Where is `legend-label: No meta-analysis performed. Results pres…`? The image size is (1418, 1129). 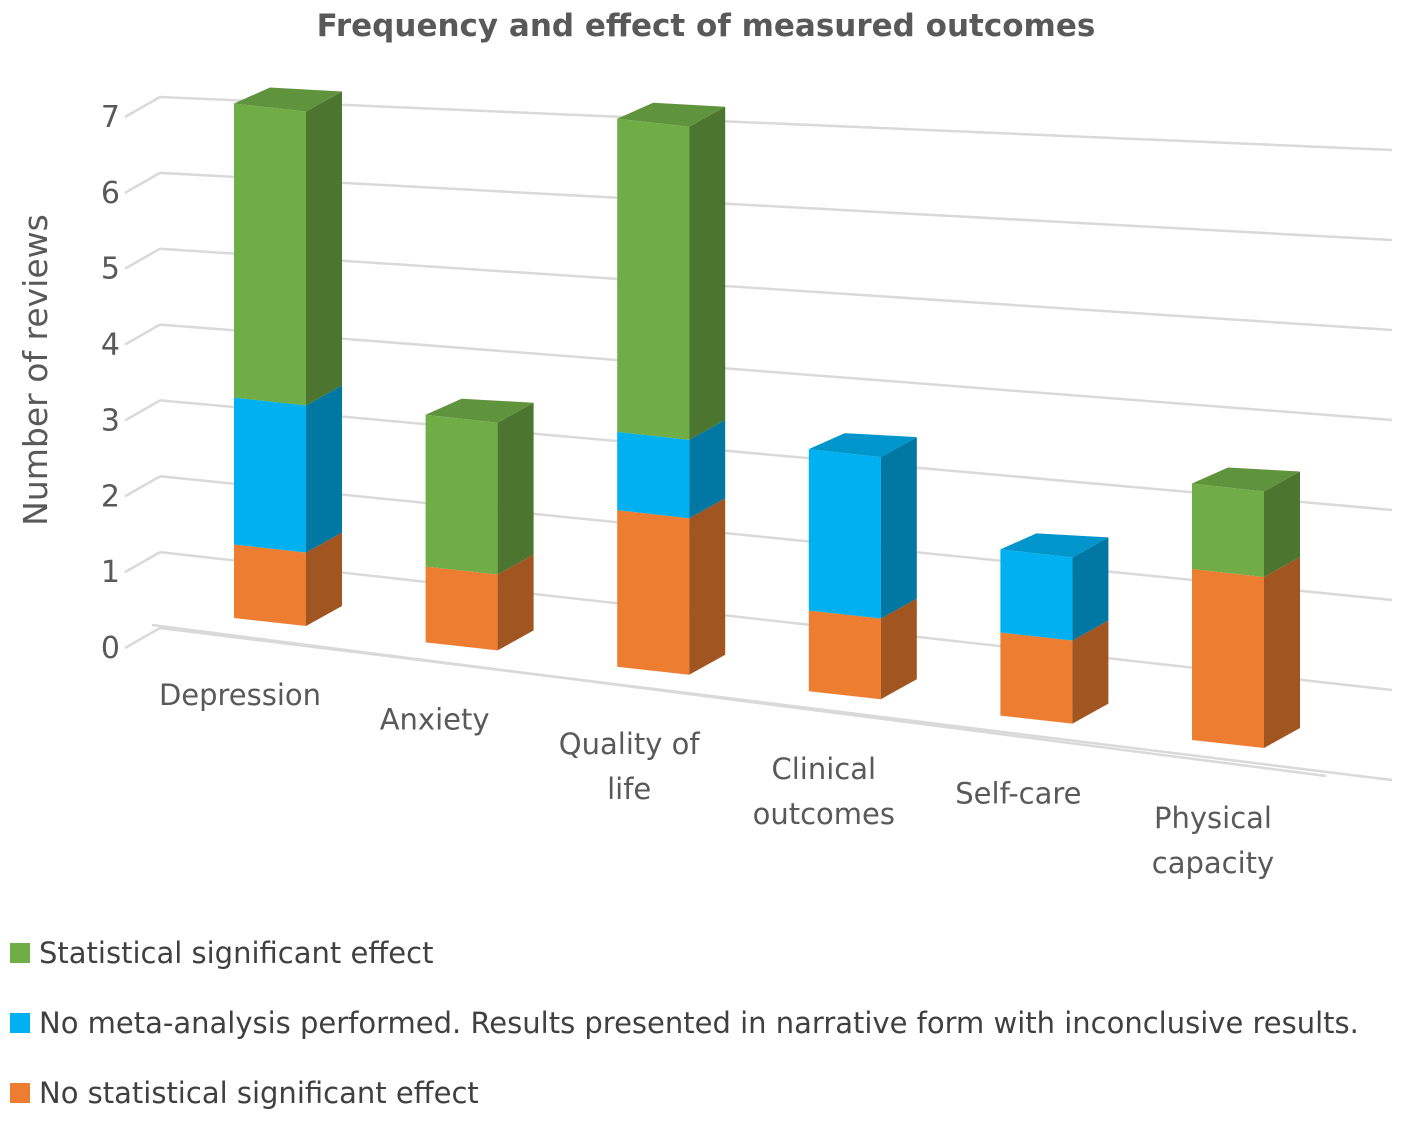 legend-label: No meta-analysis performed. Results pres… is located at coordinates (699, 1023).